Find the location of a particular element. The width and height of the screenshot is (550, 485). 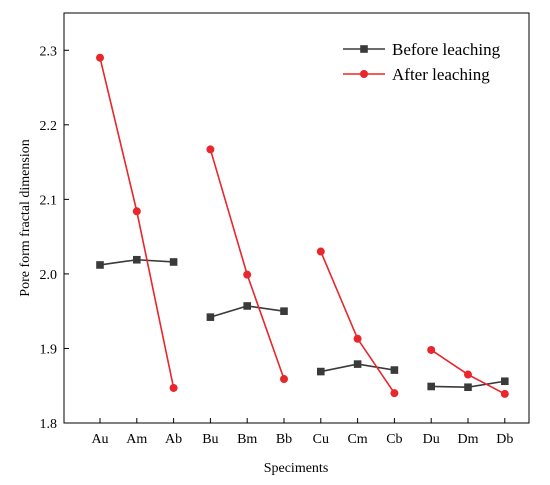

x-tick-label: Db is located at coordinates (504, 439).